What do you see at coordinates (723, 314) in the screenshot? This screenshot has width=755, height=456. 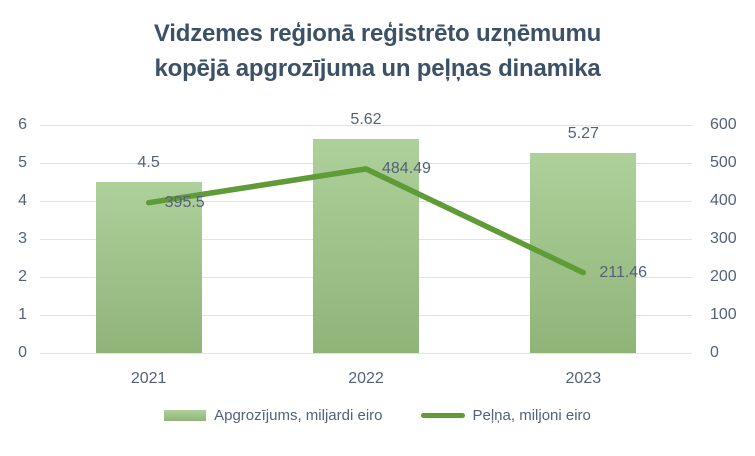 I see `right-axis-tick-label: 100` at bounding box center [723, 314].